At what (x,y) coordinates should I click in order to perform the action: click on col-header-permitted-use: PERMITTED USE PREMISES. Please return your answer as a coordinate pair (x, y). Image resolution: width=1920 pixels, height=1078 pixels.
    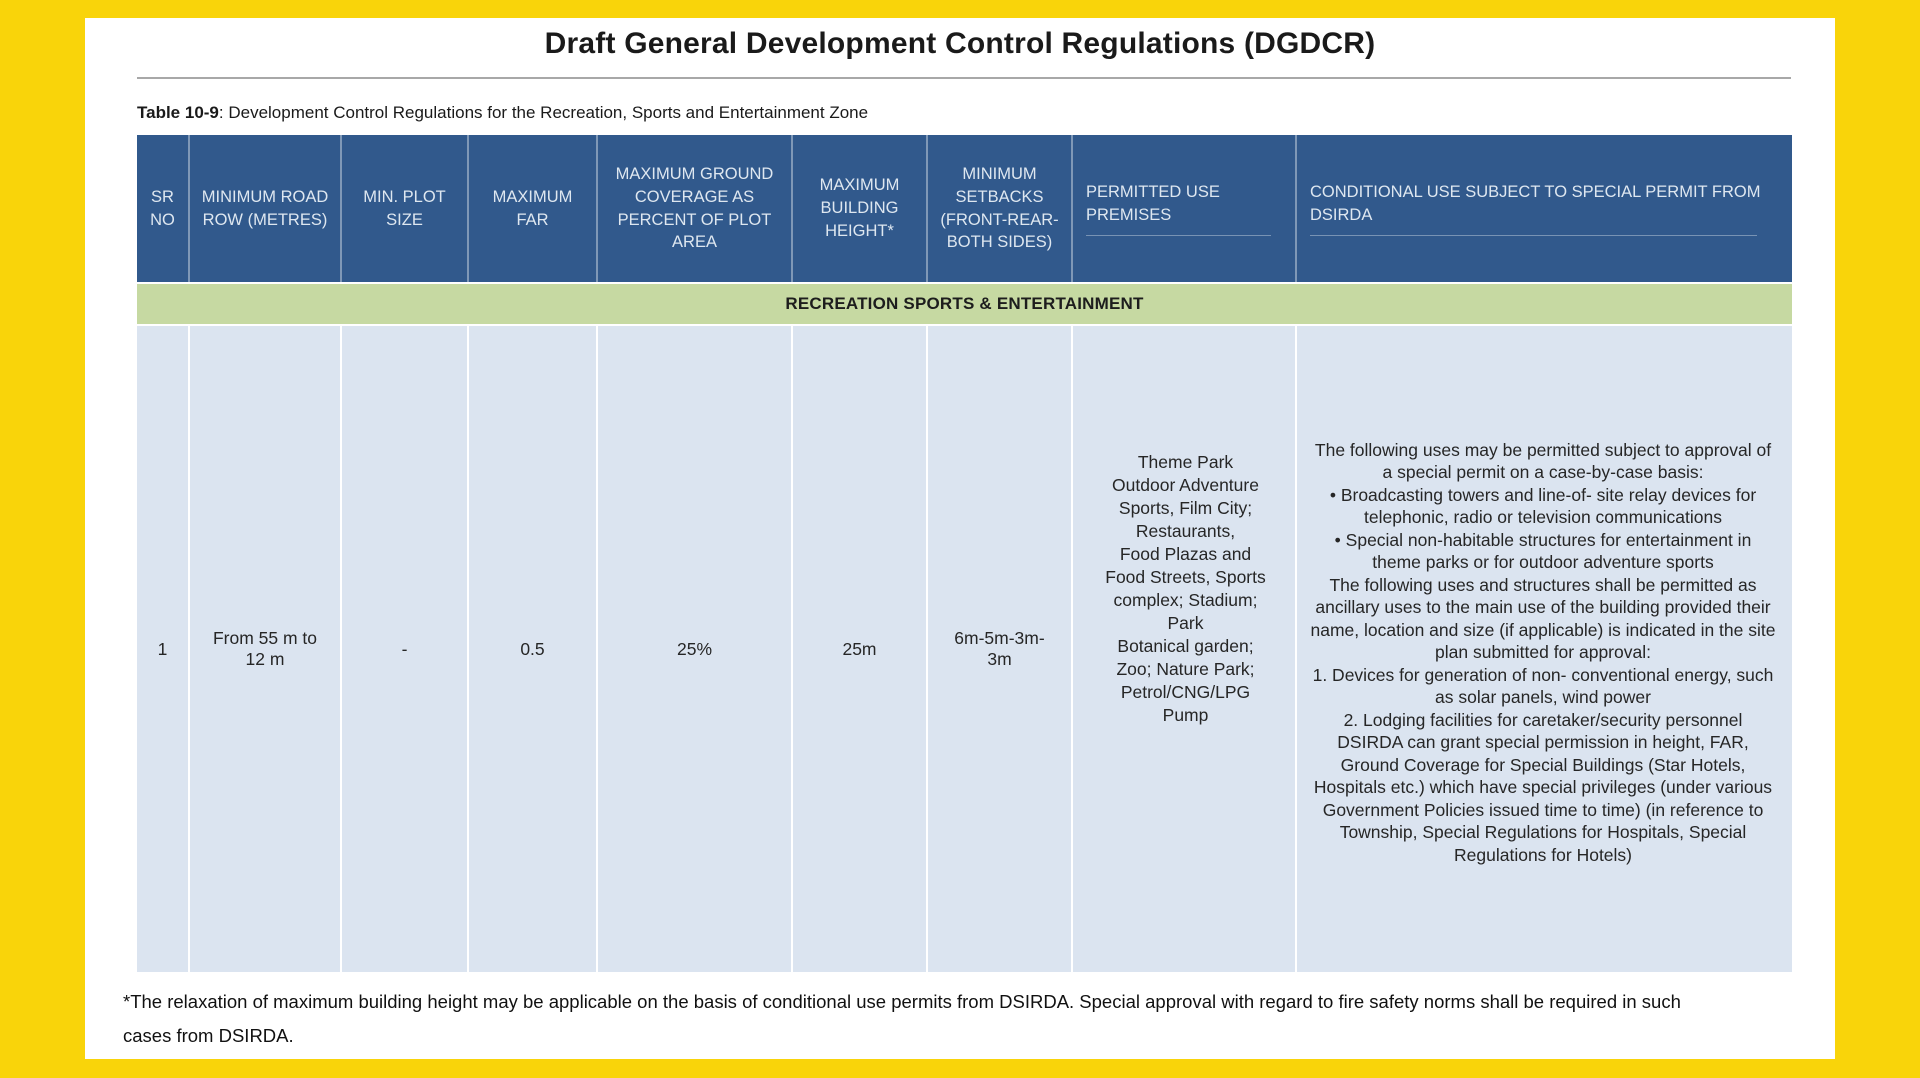
    Looking at the image, I should click on (1185, 208).